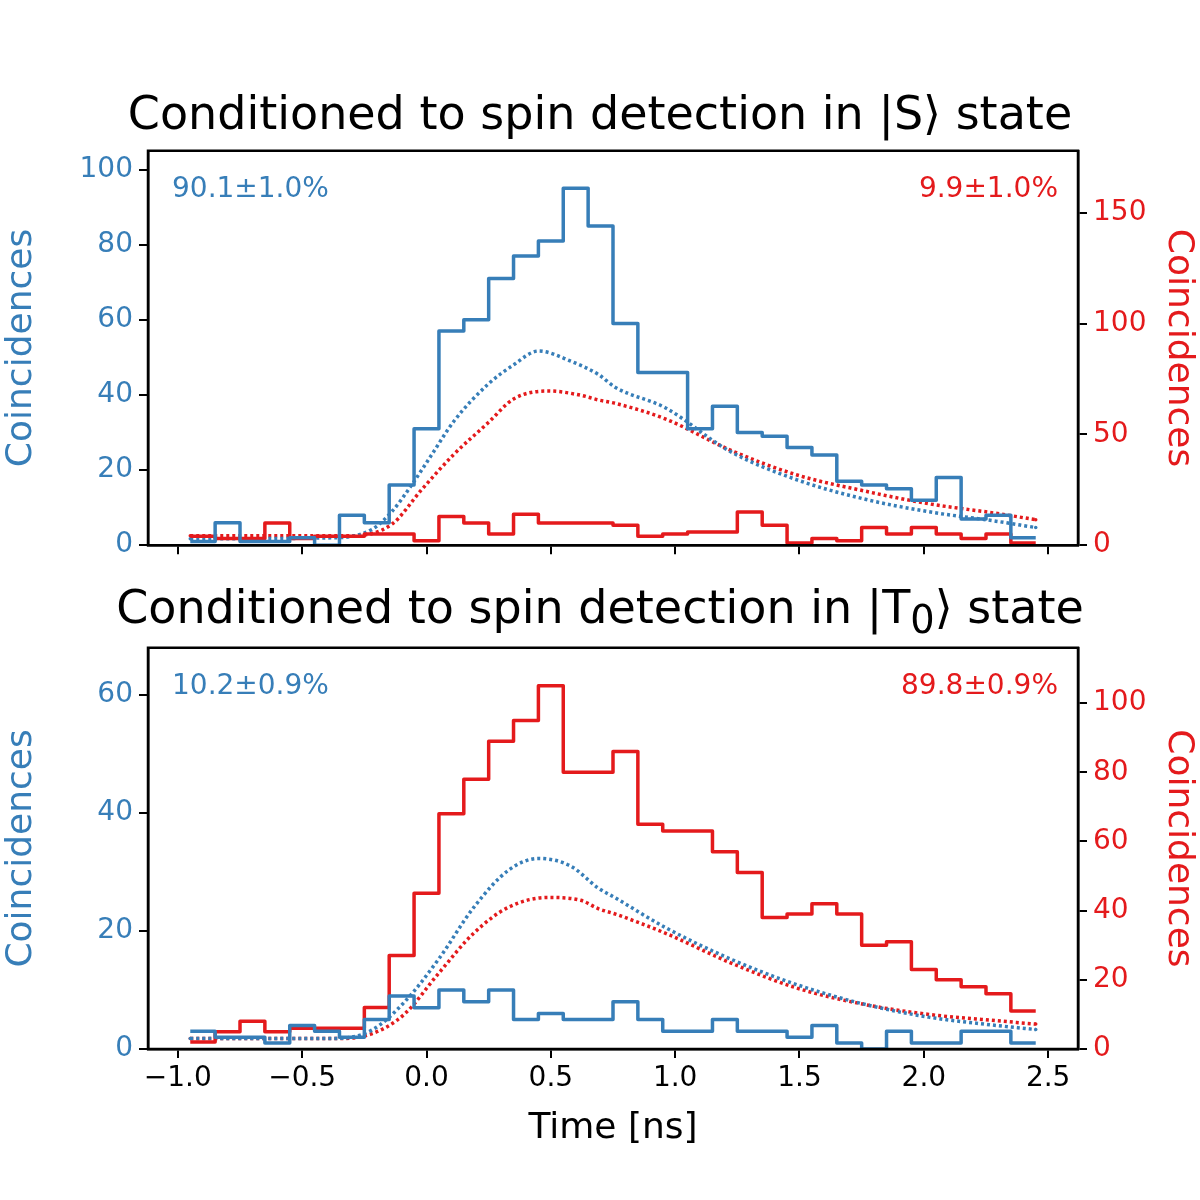  Describe the element at coordinates (675, 1077) in the screenshot. I see `x-tick-label: 1.0` at that location.